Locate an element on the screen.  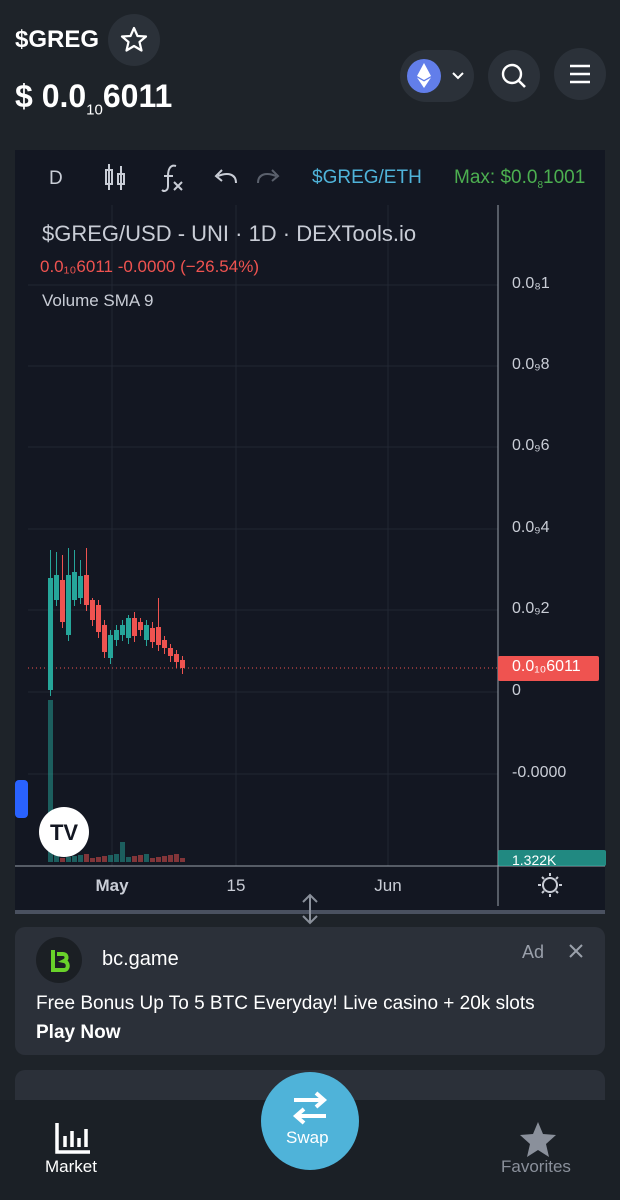
chain-icon is located at coordinates (435, 76).